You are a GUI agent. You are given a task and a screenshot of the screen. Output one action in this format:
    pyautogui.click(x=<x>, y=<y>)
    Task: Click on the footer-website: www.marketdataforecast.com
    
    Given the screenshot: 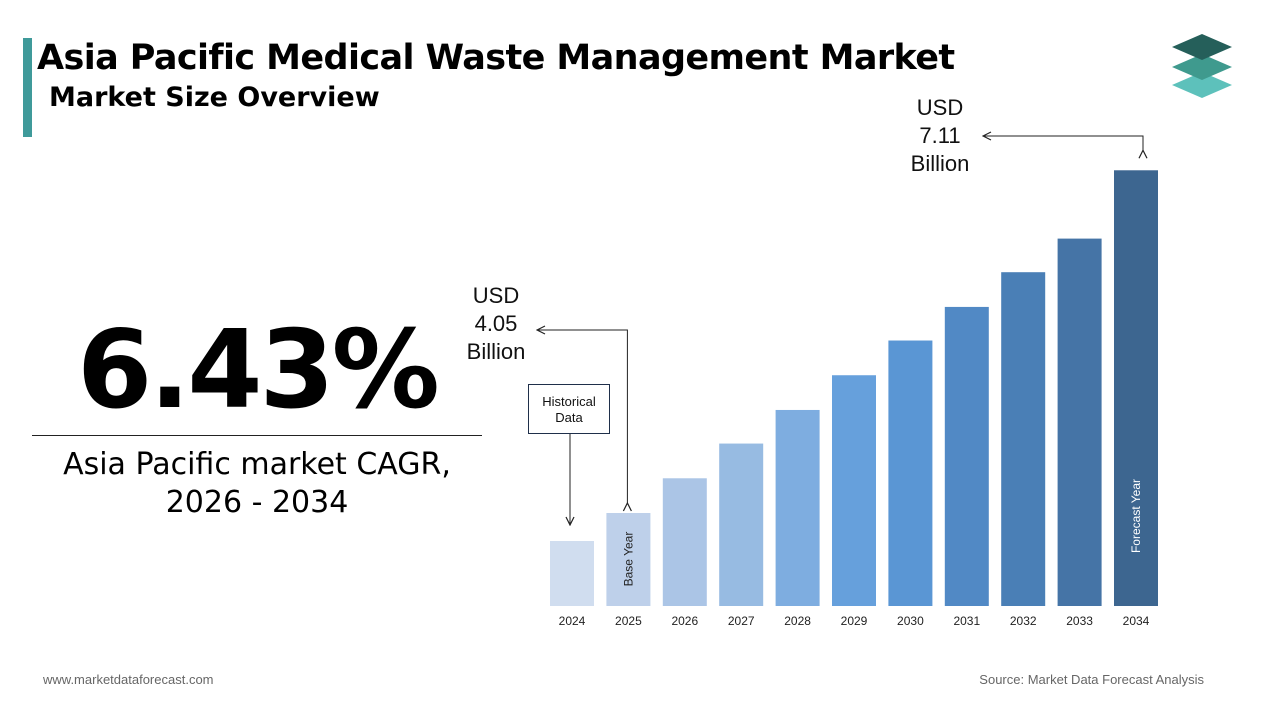 What is the action you would take?
    pyautogui.click(x=128, y=679)
    